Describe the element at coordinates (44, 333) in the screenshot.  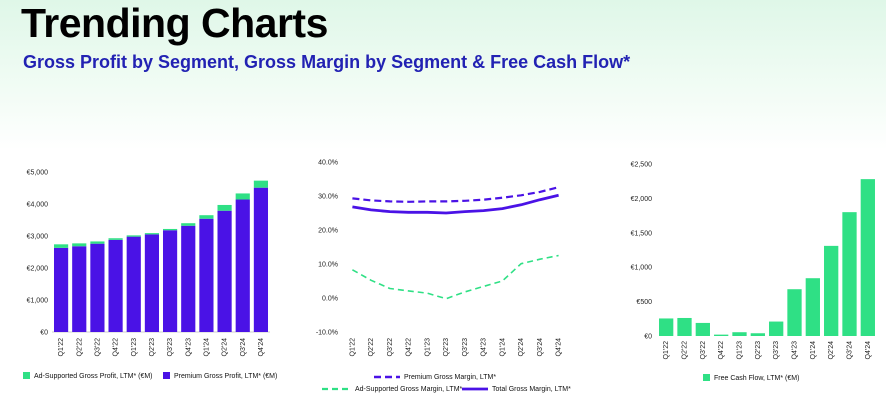
I see `gp-y-tick-label: €0` at that location.